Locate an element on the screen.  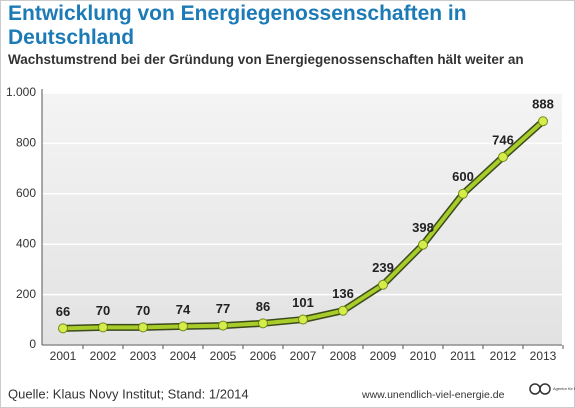
x-tick-label: 2003 is located at coordinates (143, 356).